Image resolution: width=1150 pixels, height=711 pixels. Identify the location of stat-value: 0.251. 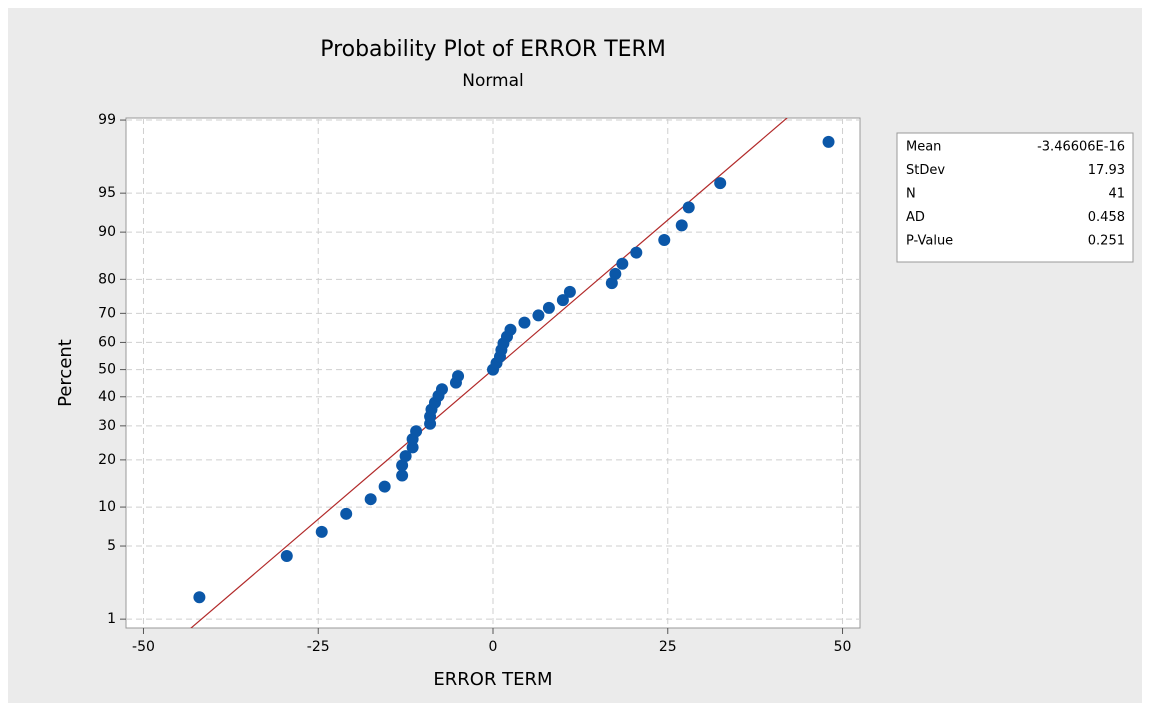
(1106, 241).